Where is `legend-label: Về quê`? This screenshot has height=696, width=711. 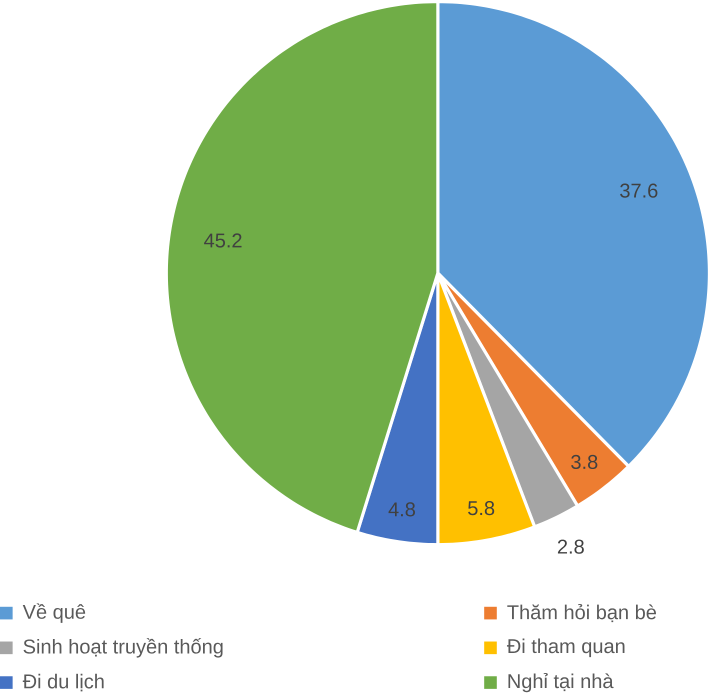 legend-label: Về quê is located at coordinates (54, 613).